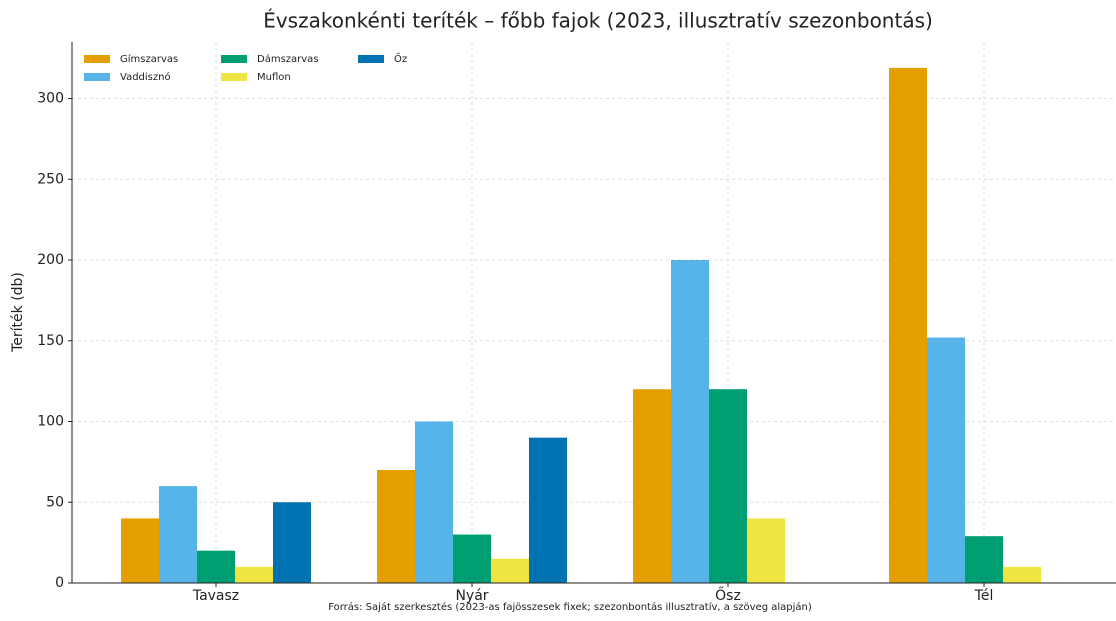  I want to click on y-tick-label: 200, so click(50, 260).